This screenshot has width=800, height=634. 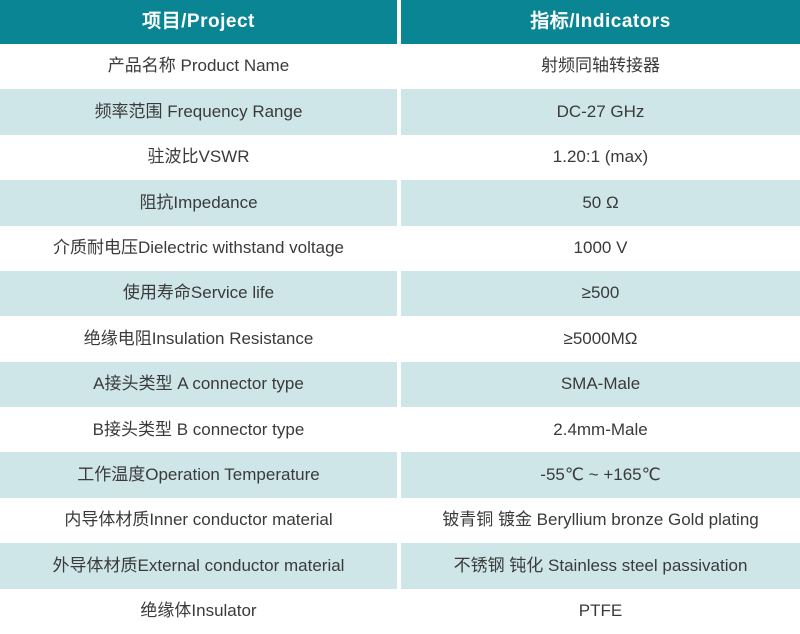 What do you see at coordinates (198, 293) in the screenshot?
I see `project-cell: 使用寿命Service life` at bounding box center [198, 293].